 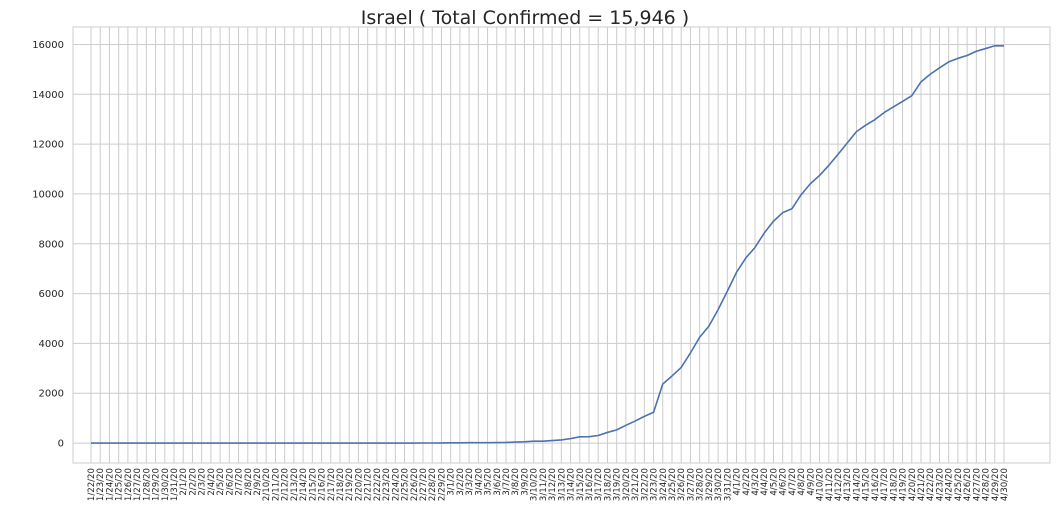 I want to click on x-tick-label: 4/22/20, so click(x=931, y=484).